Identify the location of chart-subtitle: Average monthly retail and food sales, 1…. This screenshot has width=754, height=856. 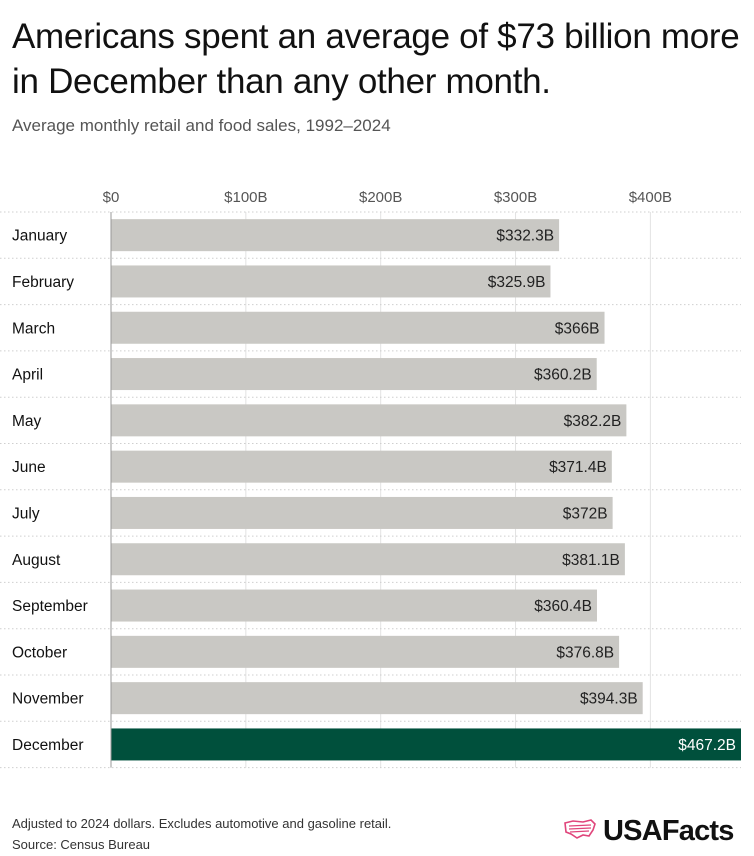
(201, 125).